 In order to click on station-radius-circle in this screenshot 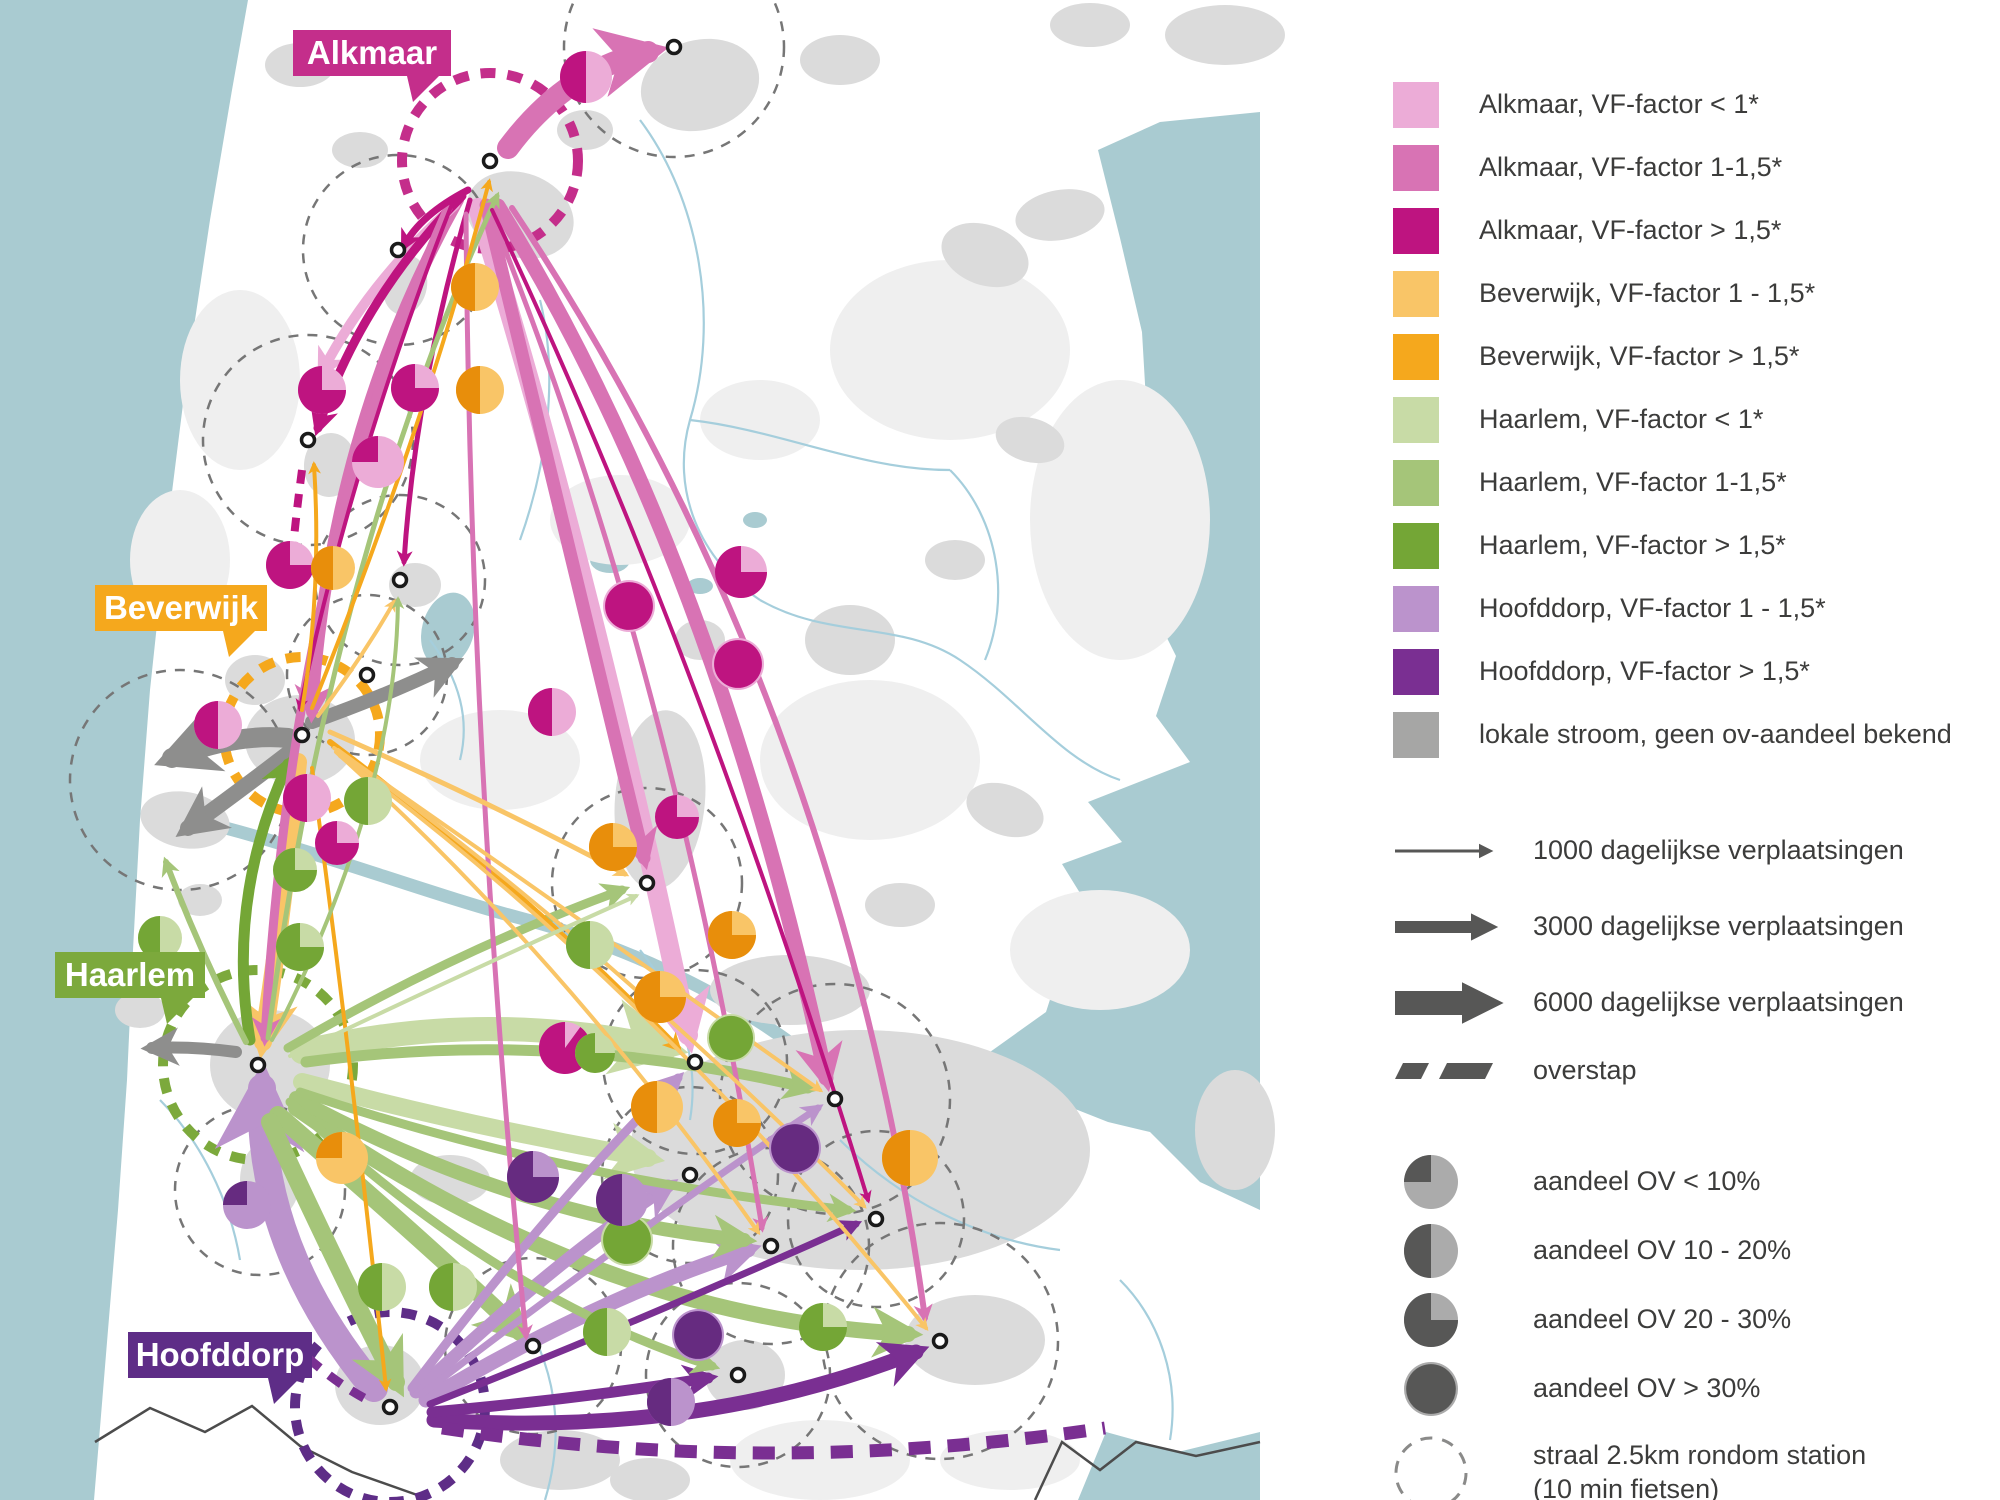, I will do `click(647, 883)`.